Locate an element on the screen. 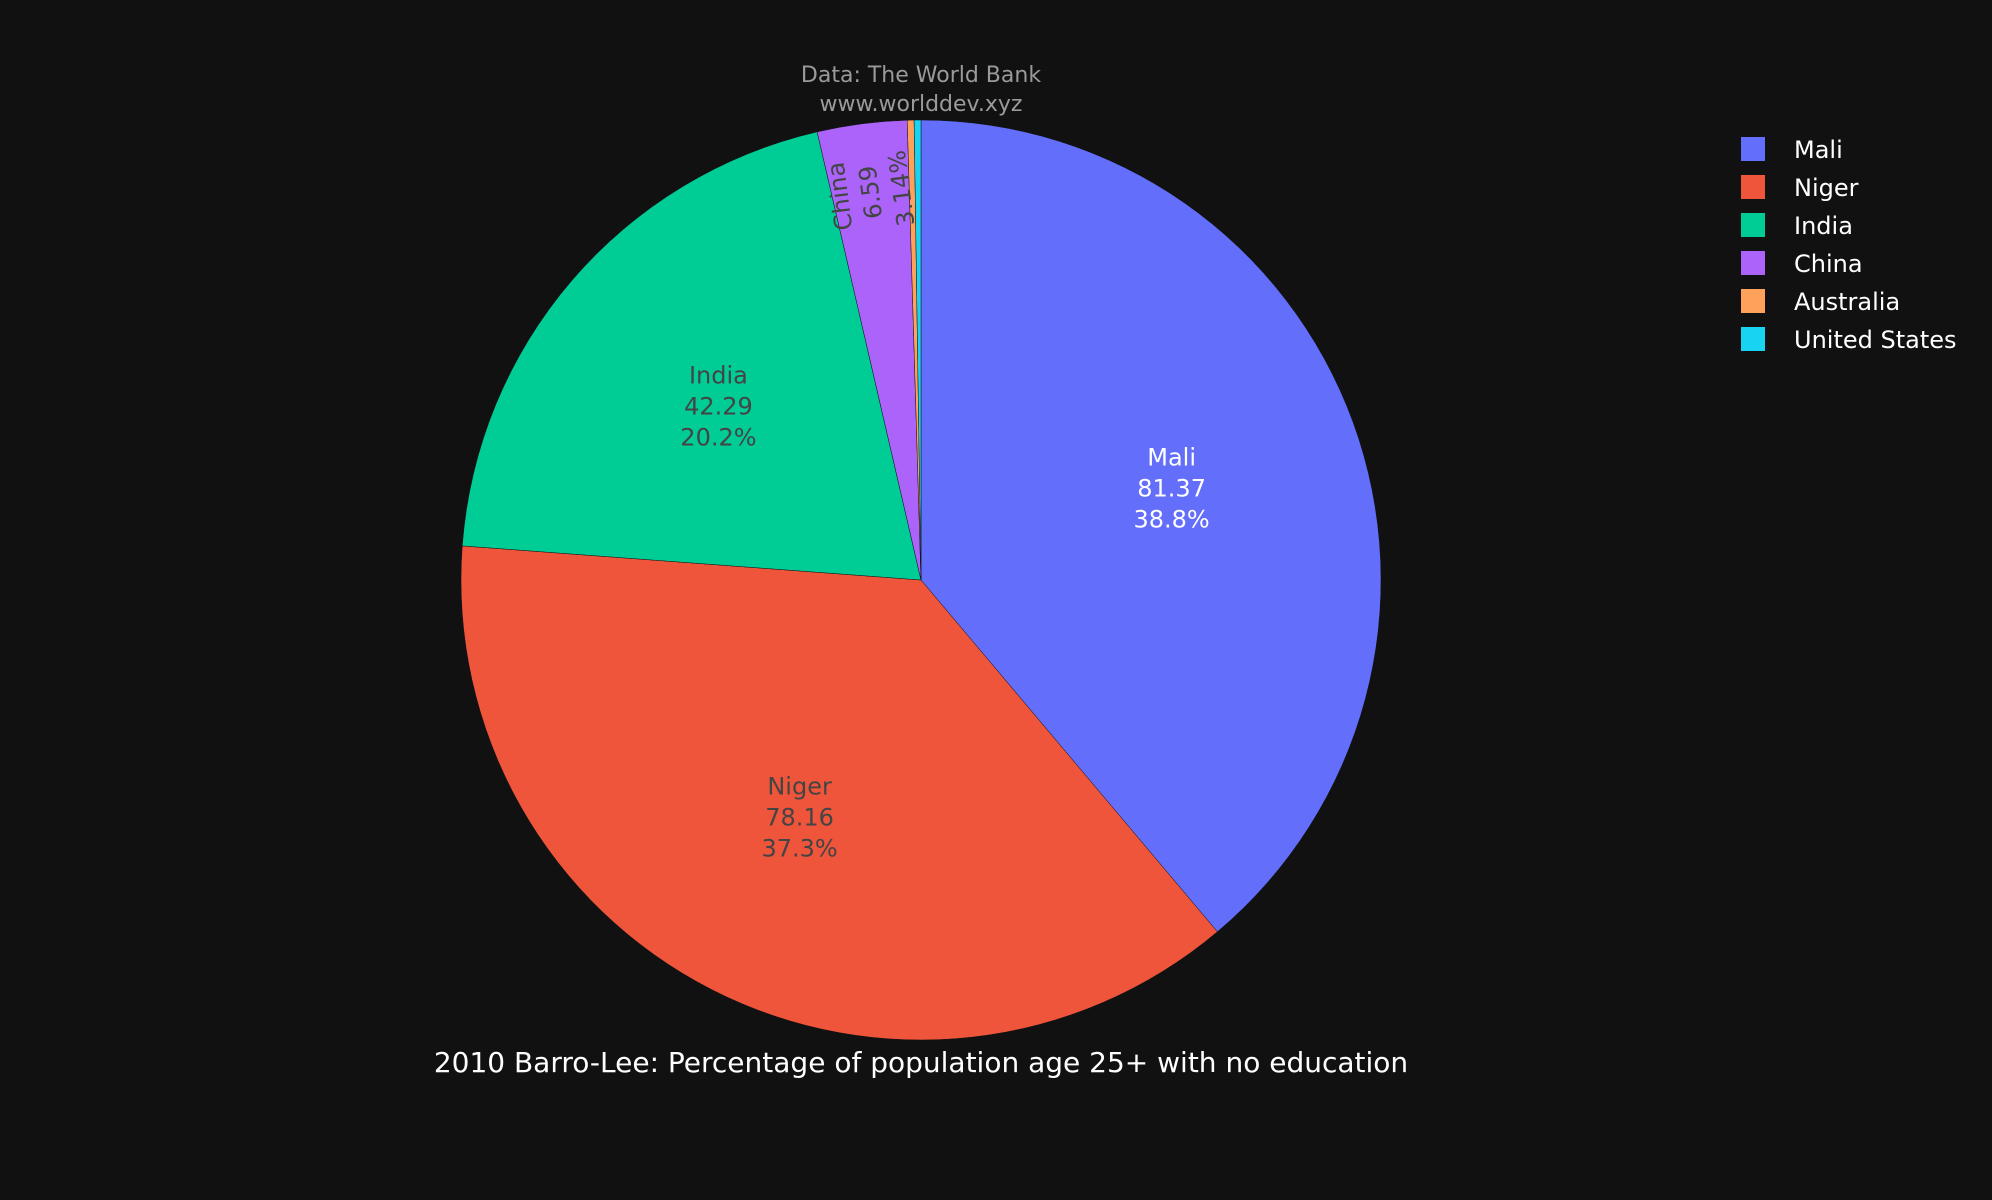 The image size is (1992, 1200). legend-label-australia: Australia is located at coordinates (1847, 302).